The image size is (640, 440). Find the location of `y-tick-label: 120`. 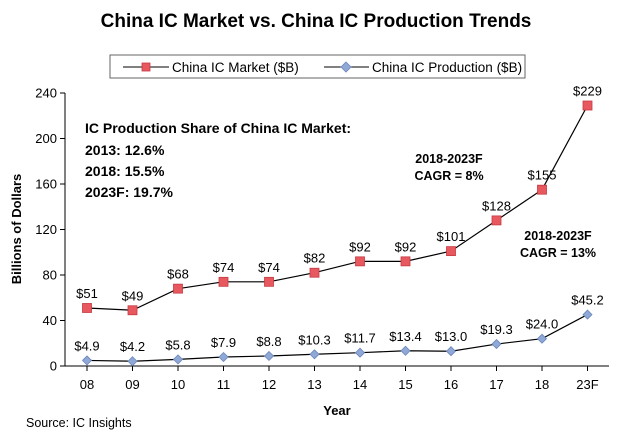

y-tick-label: 120 is located at coordinates (46, 229).